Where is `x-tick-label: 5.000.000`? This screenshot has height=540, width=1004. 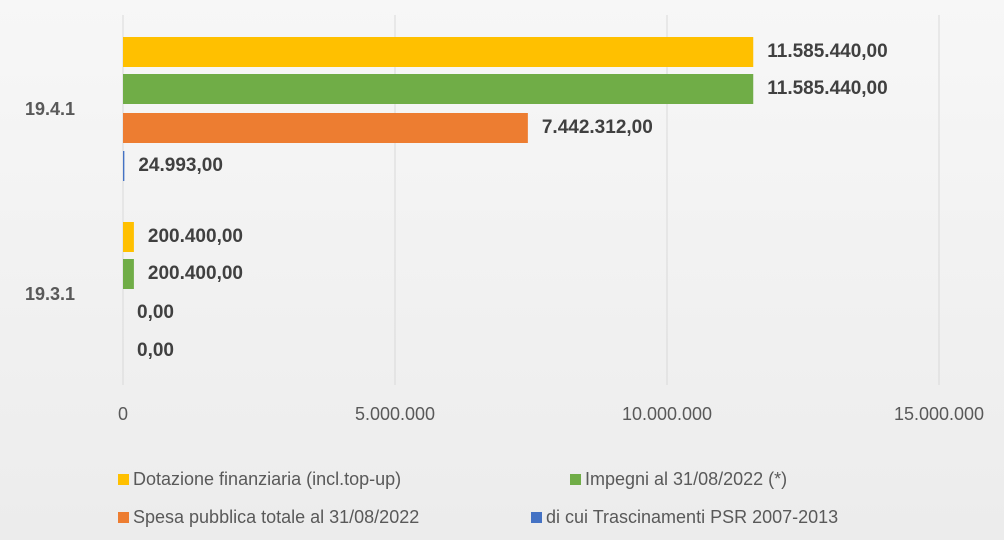
x-tick-label: 5.000.000 is located at coordinates (395, 414).